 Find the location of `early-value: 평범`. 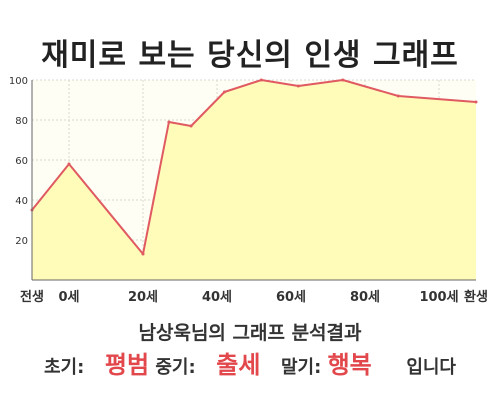

early-value: 평범 is located at coordinates (127, 365).